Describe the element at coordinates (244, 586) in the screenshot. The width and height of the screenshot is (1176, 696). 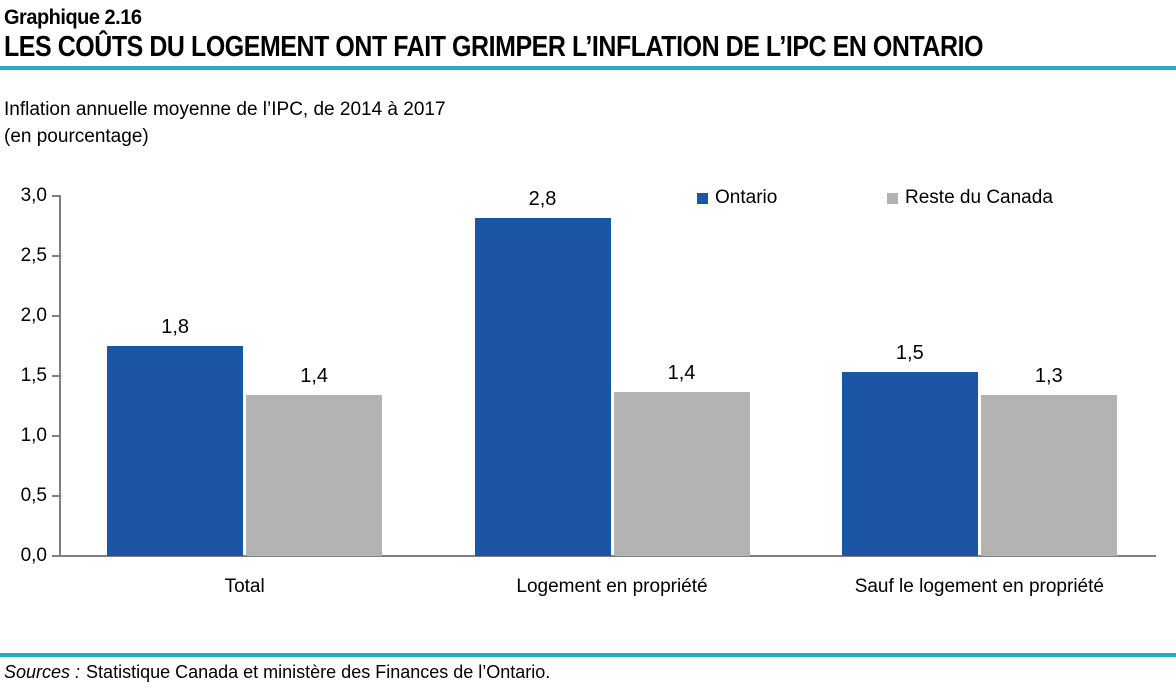
I see `x-axis-category-label-total: Total` at that location.